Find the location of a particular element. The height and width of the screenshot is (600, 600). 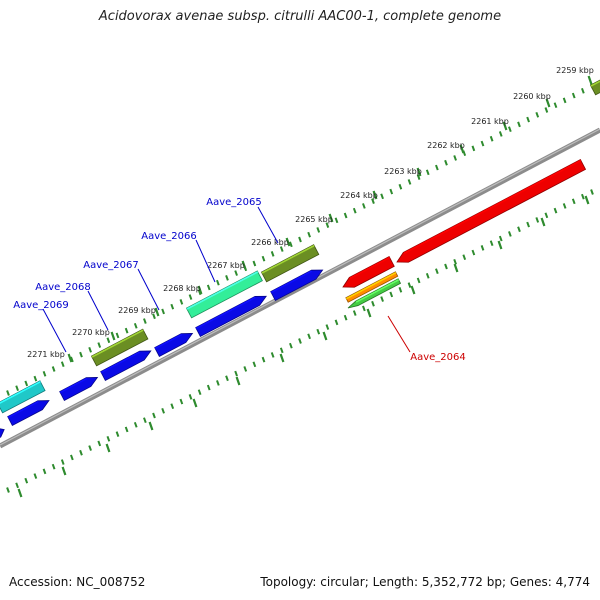

genes-label: Genes: is located at coordinates (530, 582).